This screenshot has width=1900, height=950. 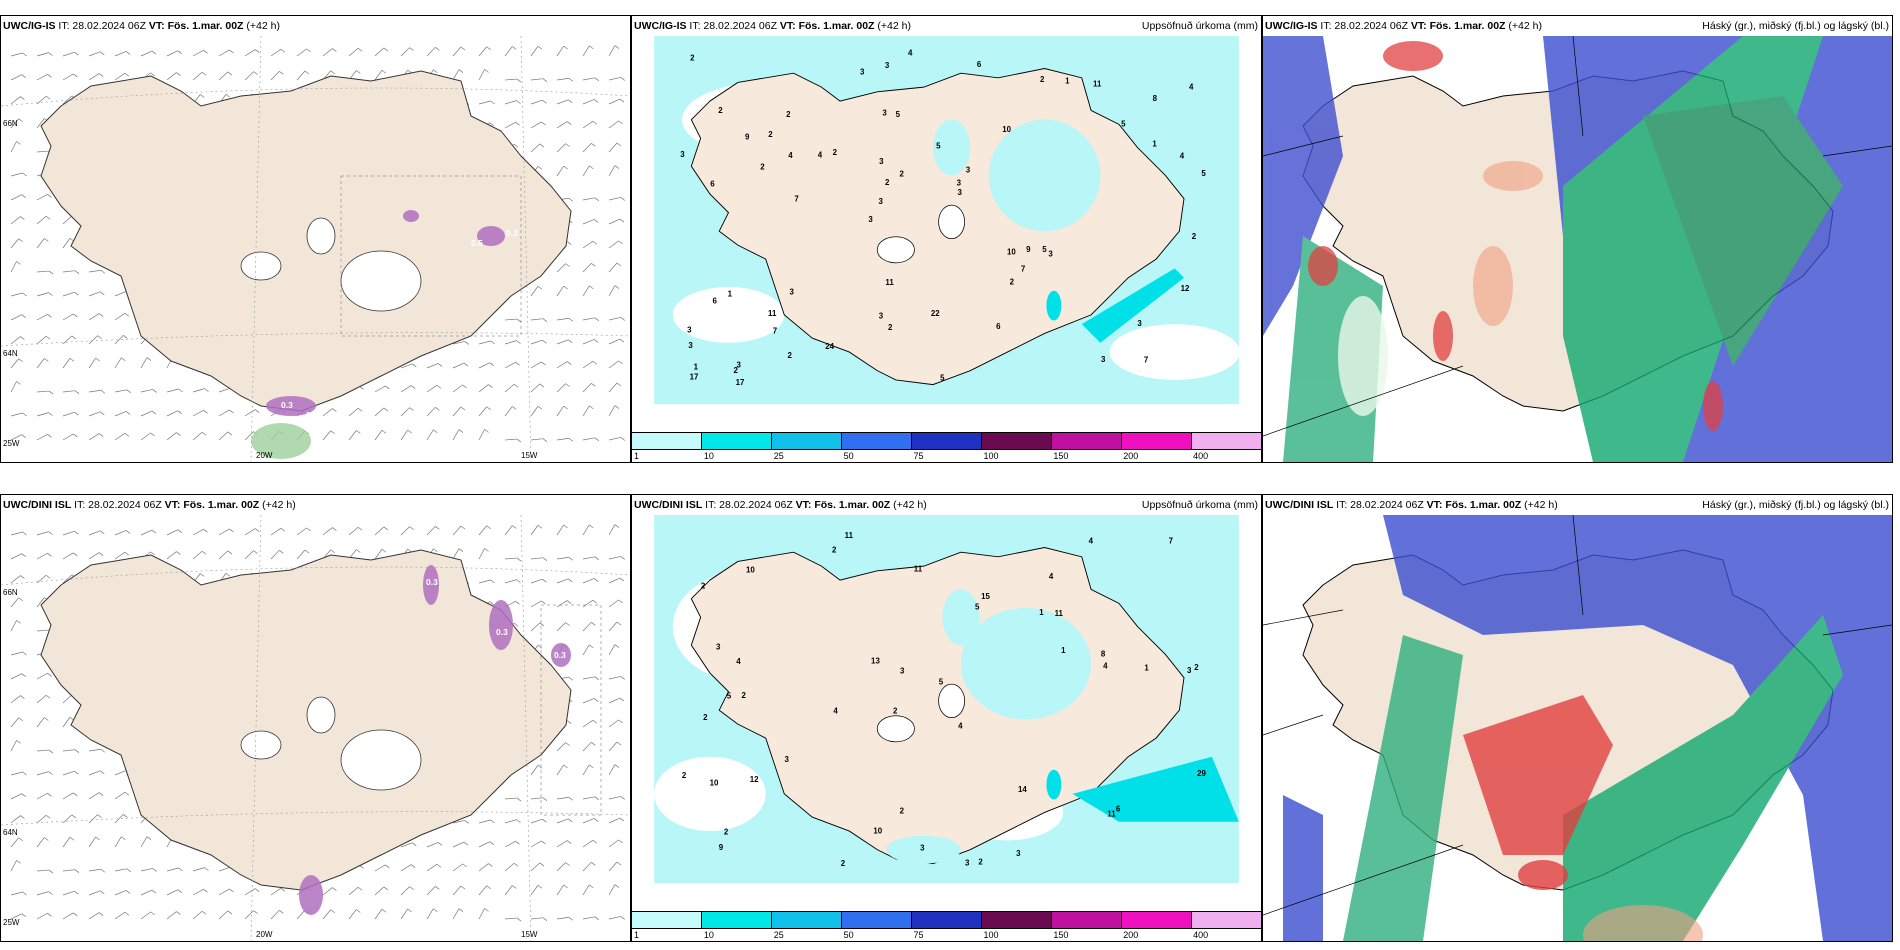 What do you see at coordinates (1131, 456) in the screenshot?
I see `colorbar-label: 200` at bounding box center [1131, 456].